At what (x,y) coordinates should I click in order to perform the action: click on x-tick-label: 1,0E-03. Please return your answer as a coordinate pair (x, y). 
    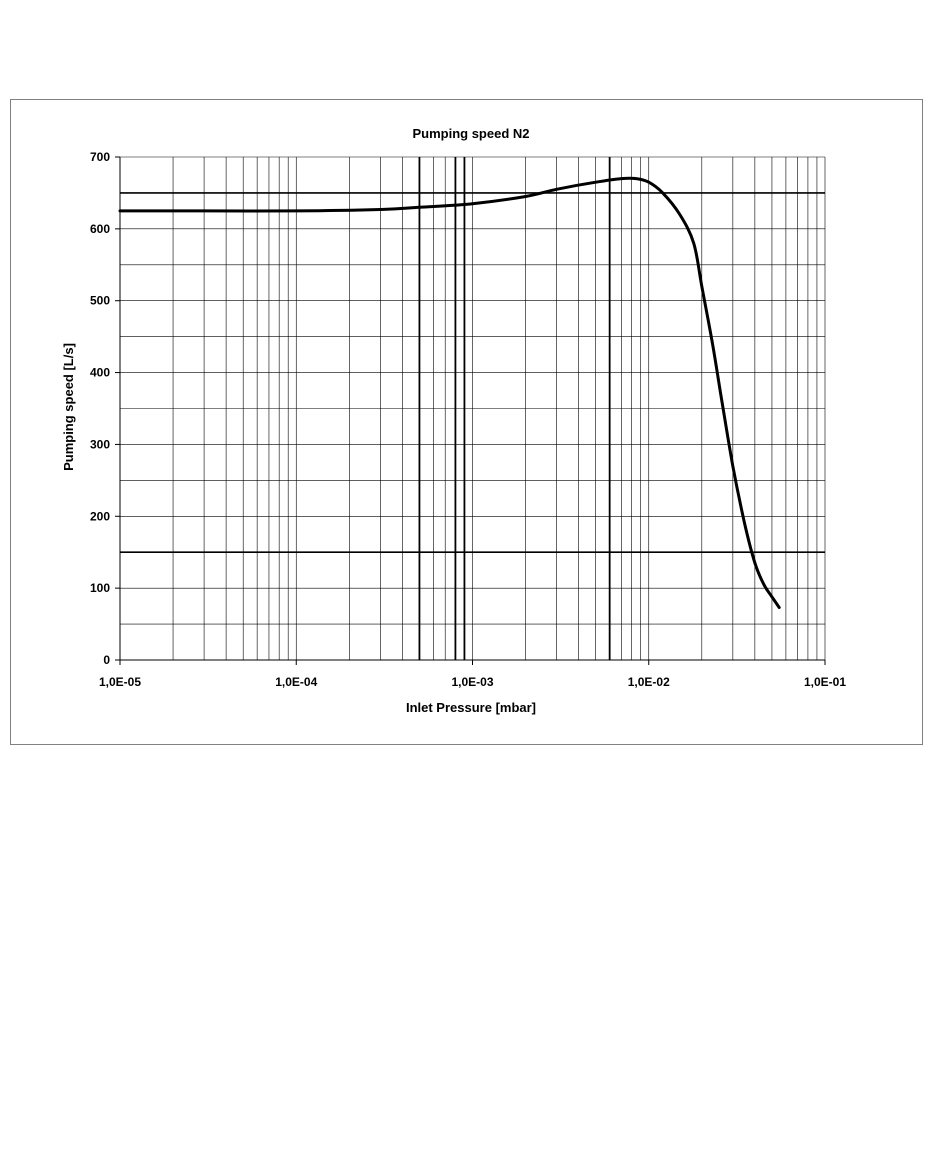
    Looking at the image, I should click on (472, 682).